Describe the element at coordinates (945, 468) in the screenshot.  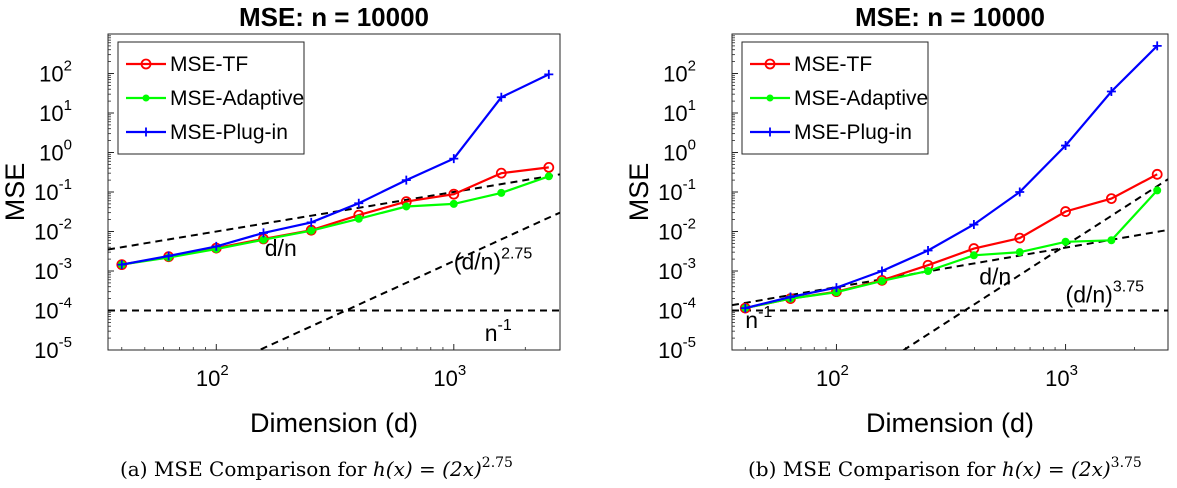
I see `figure-caption: (b) MSE Comparison for h(x) = (2x)3.75` at that location.